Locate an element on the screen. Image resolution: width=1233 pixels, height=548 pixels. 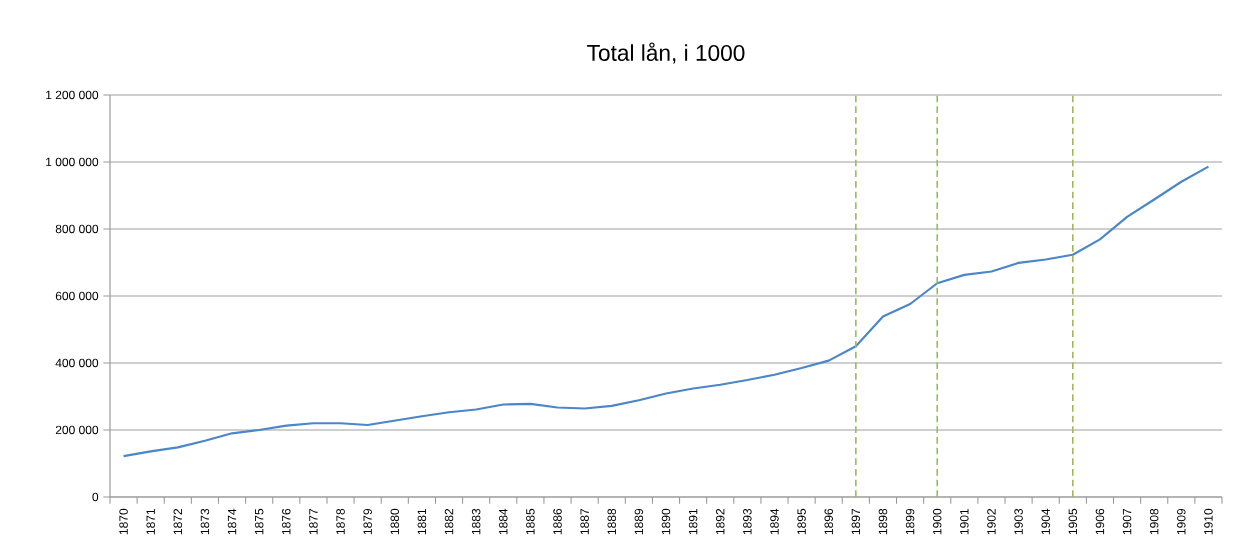
y-tick-label: 1 200 000 is located at coordinates (72, 95).